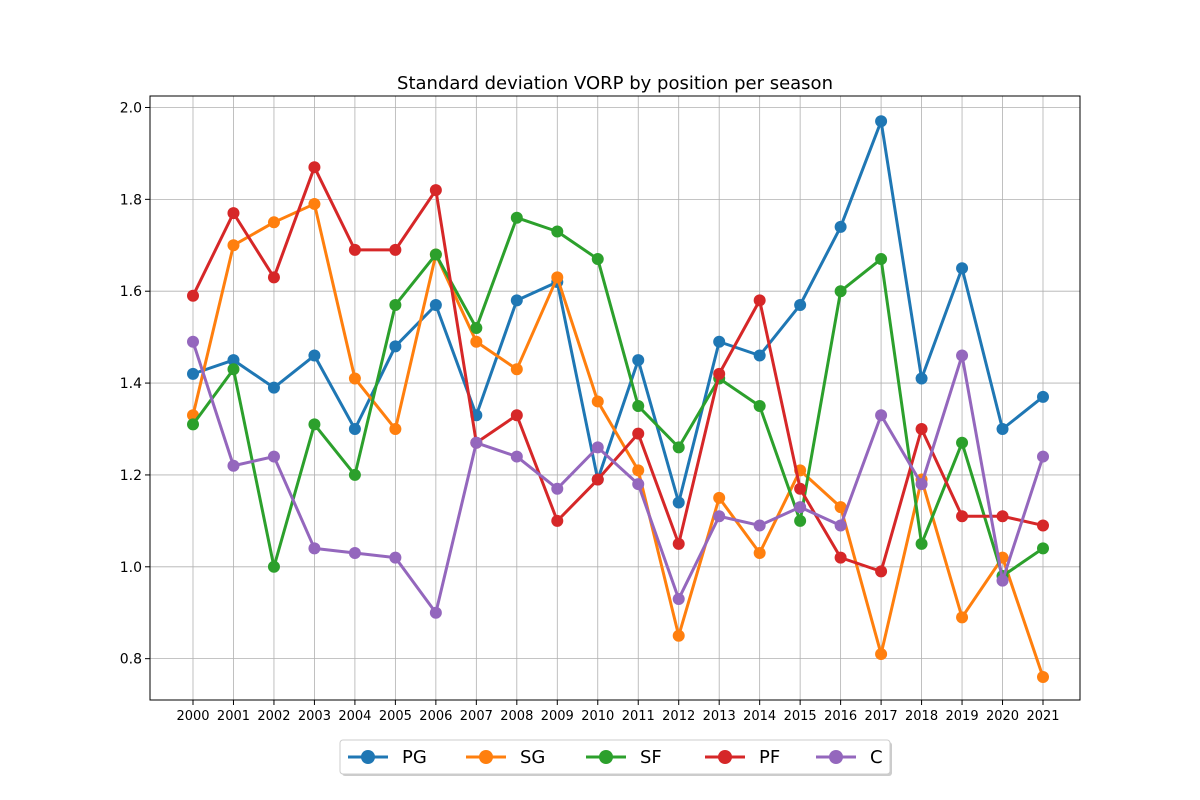 The image size is (1200, 800). I want to click on x-tick-label: 2016, so click(840, 716).